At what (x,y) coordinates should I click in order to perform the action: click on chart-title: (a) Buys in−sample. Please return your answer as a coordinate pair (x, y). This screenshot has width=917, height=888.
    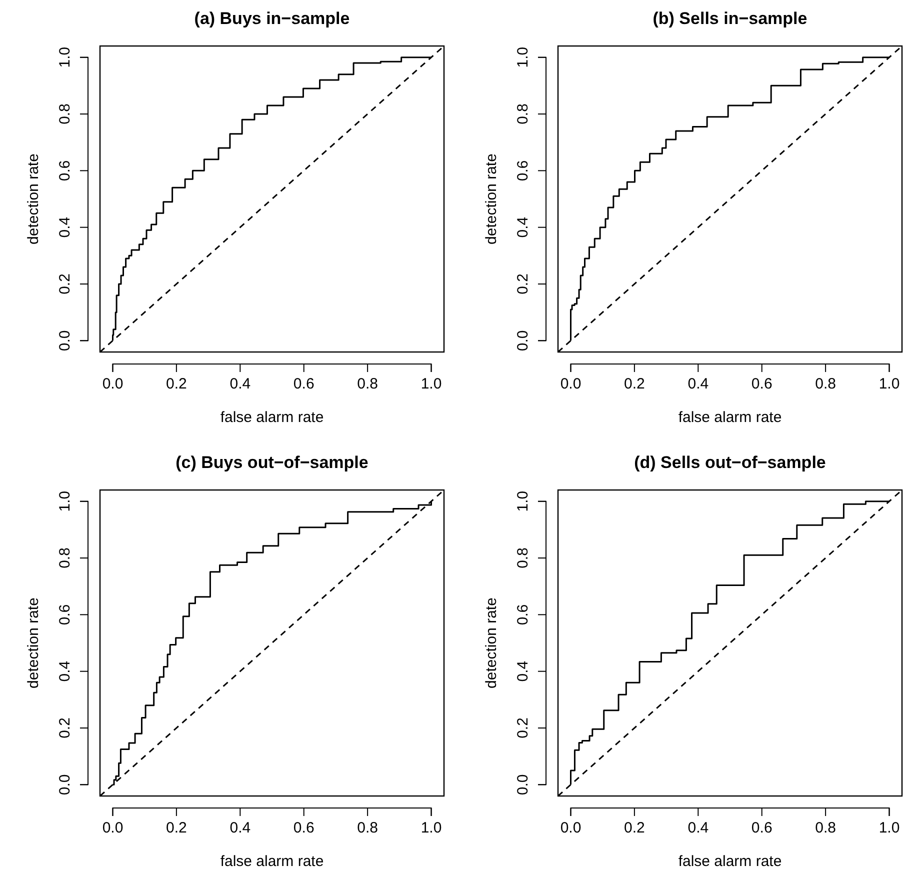
    Looking at the image, I should click on (272, 18).